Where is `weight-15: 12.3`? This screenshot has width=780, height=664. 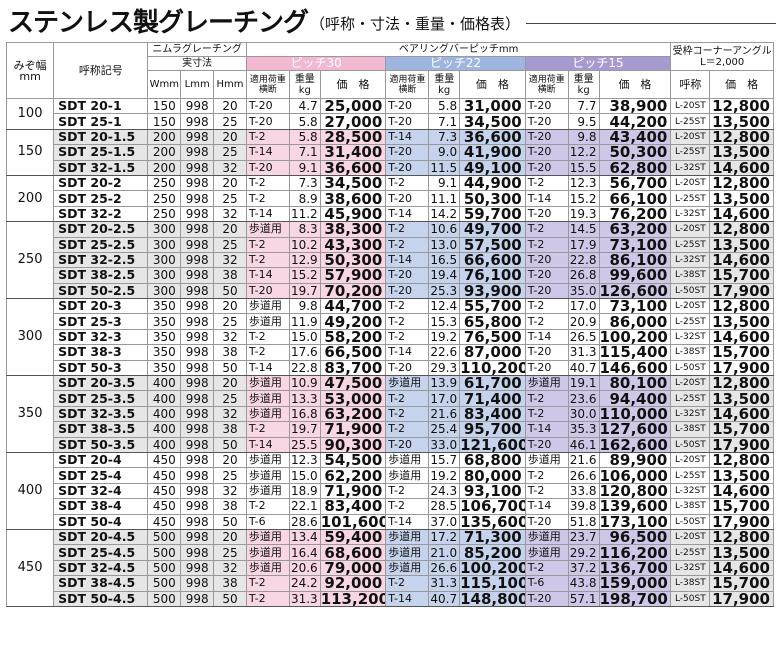
weight-15: 12.3 is located at coordinates (583, 183).